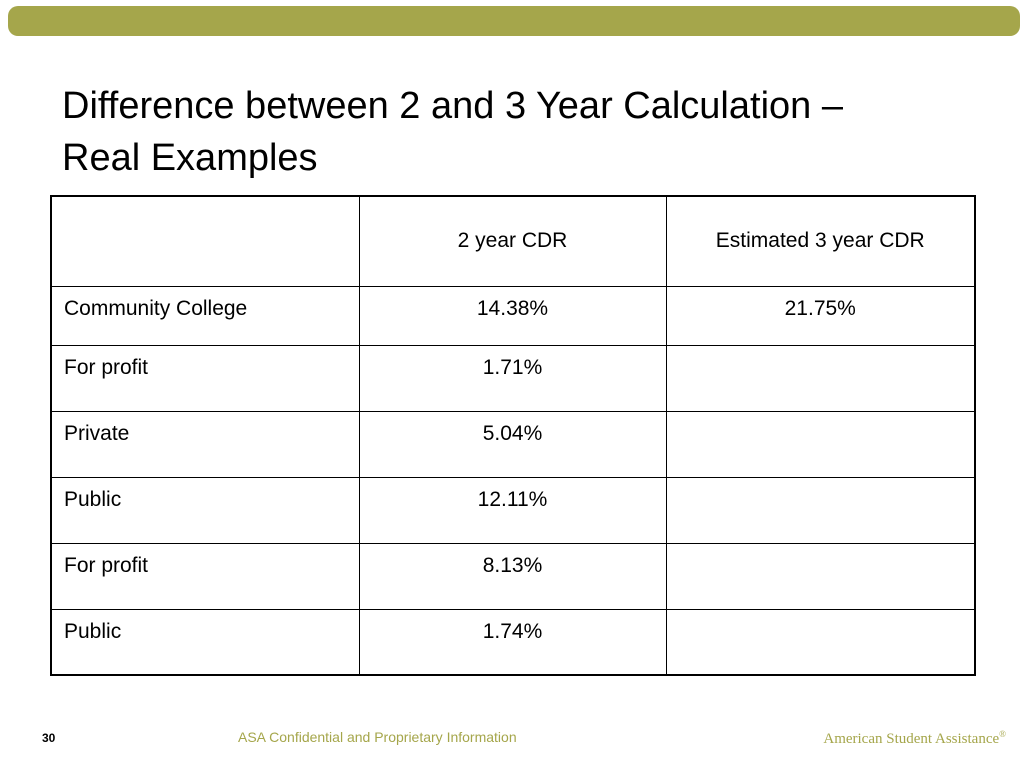  I want to click on two-year-cdr-value: 5.04%, so click(512, 444).